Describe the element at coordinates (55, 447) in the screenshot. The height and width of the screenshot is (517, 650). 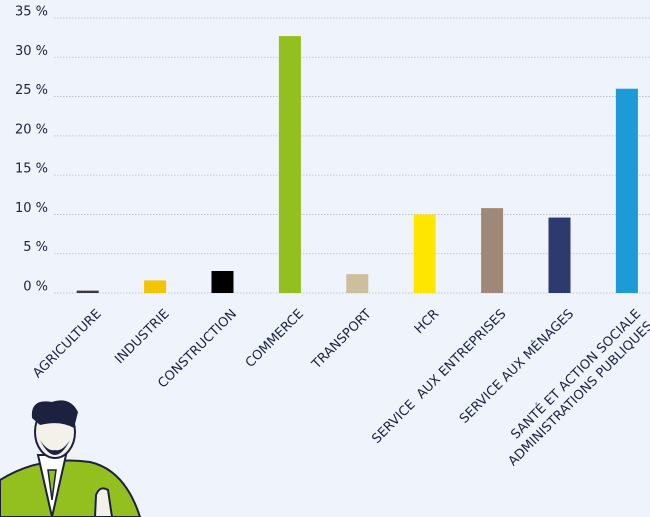
I see `beard` at that location.